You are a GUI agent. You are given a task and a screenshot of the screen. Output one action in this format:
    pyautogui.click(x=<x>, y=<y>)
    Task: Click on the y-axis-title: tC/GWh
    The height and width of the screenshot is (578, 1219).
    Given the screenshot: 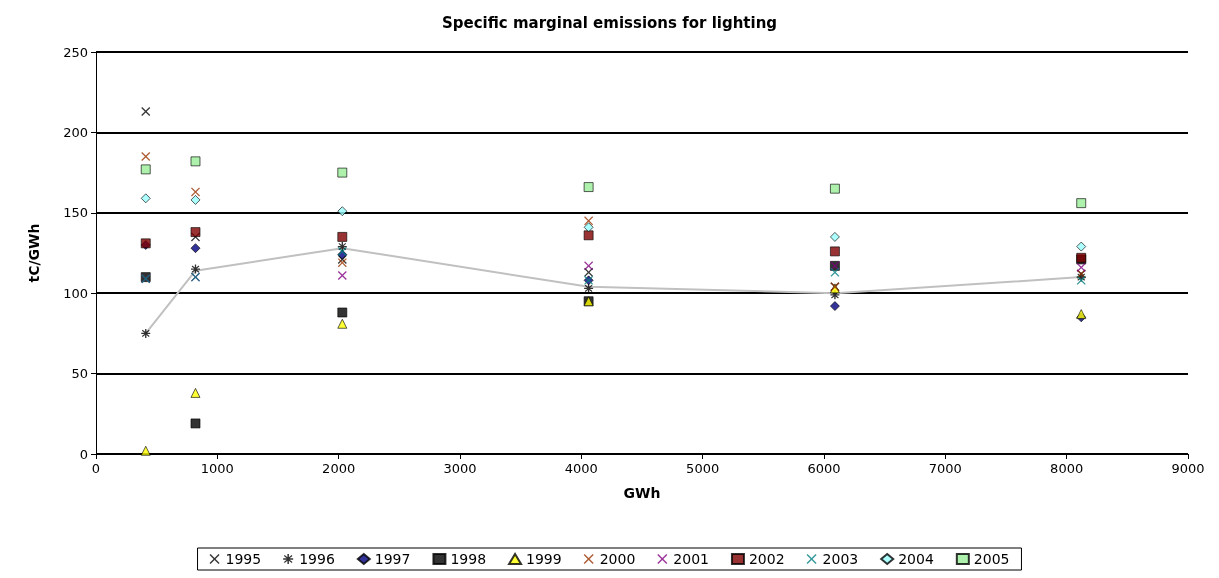 What is the action you would take?
    pyautogui.click(x=34, y=253)
    